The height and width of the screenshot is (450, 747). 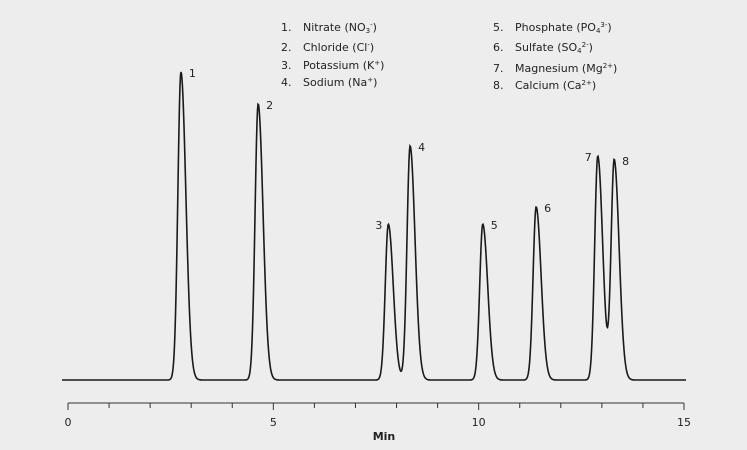 I want to click on legend-item: 8. Calcium (Ca2+), so click(x=555, y=84).